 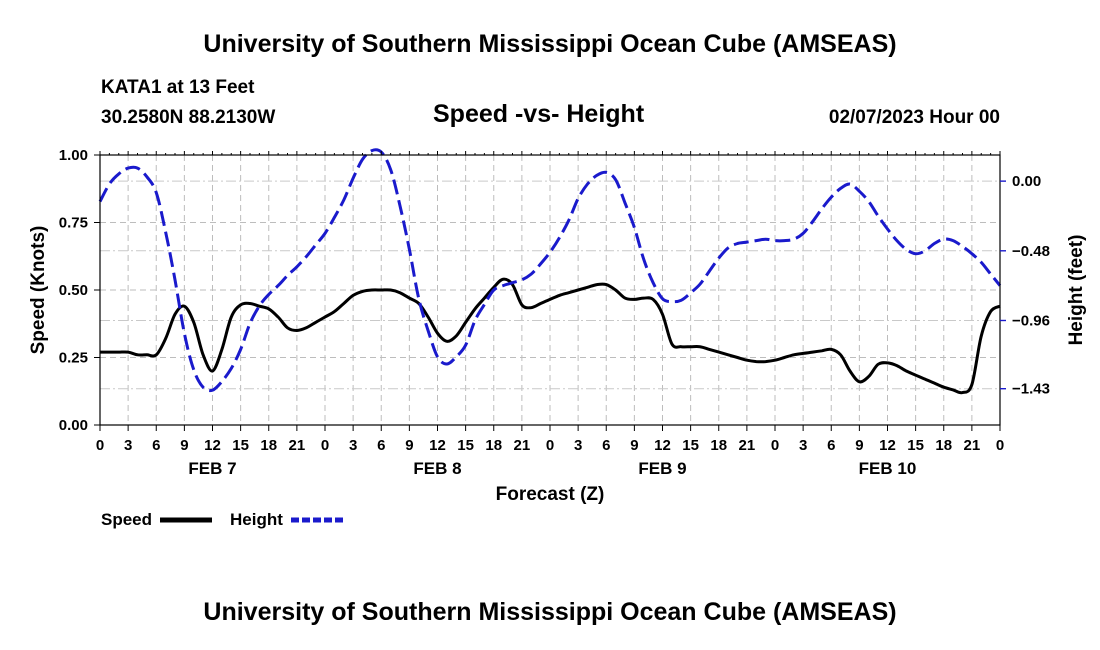 I want to click on y-tick-label: 0.25, so click(x=73, y=358).